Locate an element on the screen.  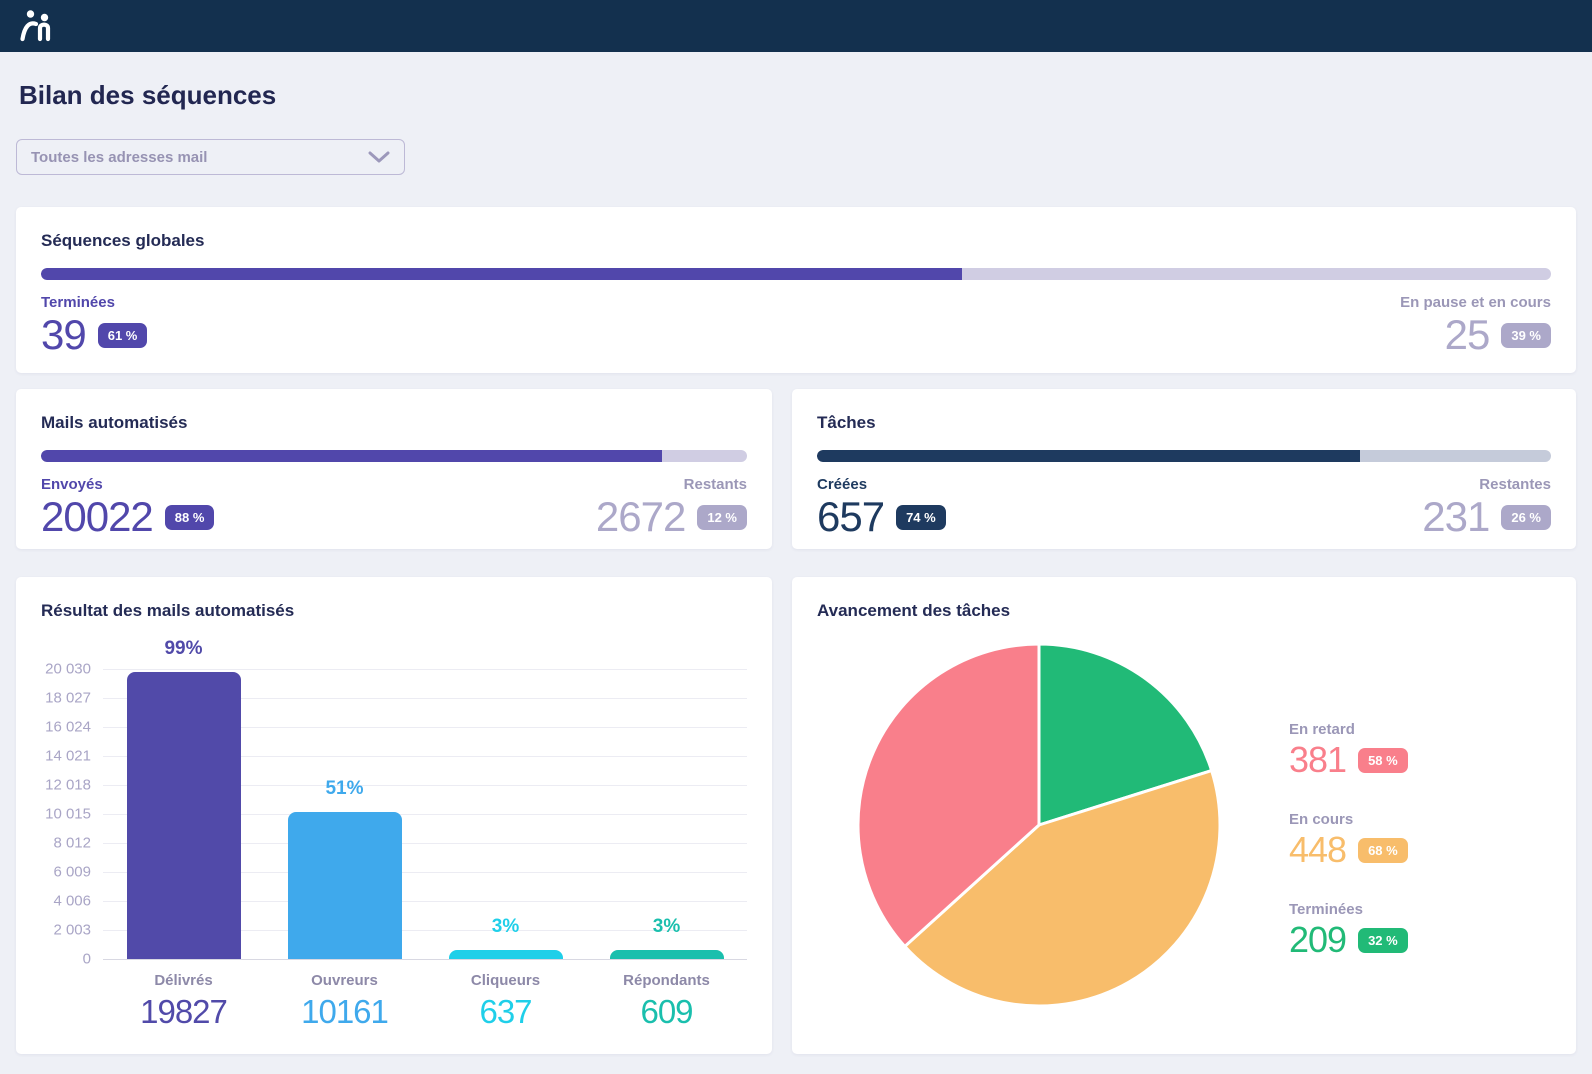
stat-percent-badge: 74 % is located at coordinates (921, 517).